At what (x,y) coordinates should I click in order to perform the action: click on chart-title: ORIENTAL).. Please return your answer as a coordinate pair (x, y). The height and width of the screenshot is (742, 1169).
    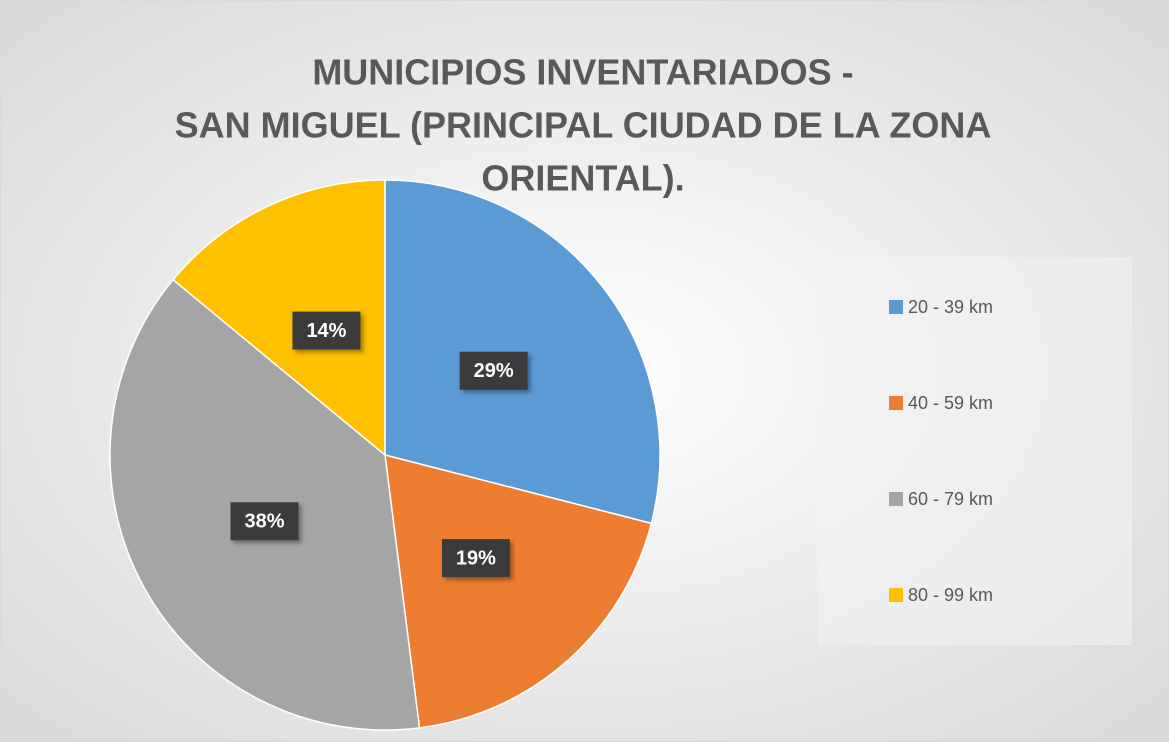
    Looking at the image, I should click on (582, 178).